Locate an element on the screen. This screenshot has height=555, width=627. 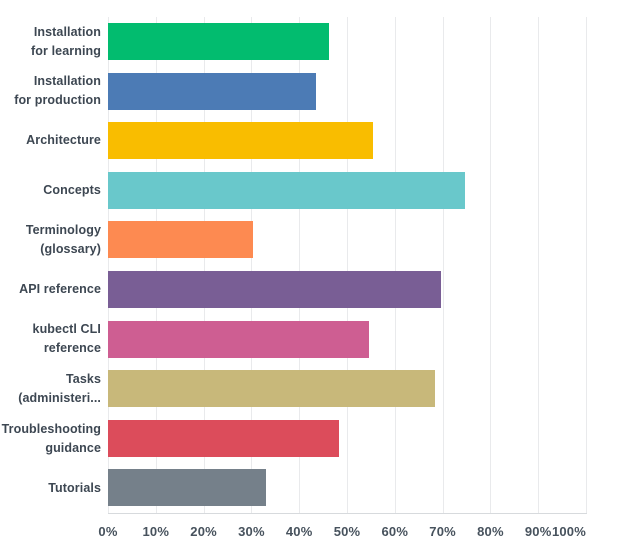
x-tick-label: 40% is located at coordinates (299, 531).